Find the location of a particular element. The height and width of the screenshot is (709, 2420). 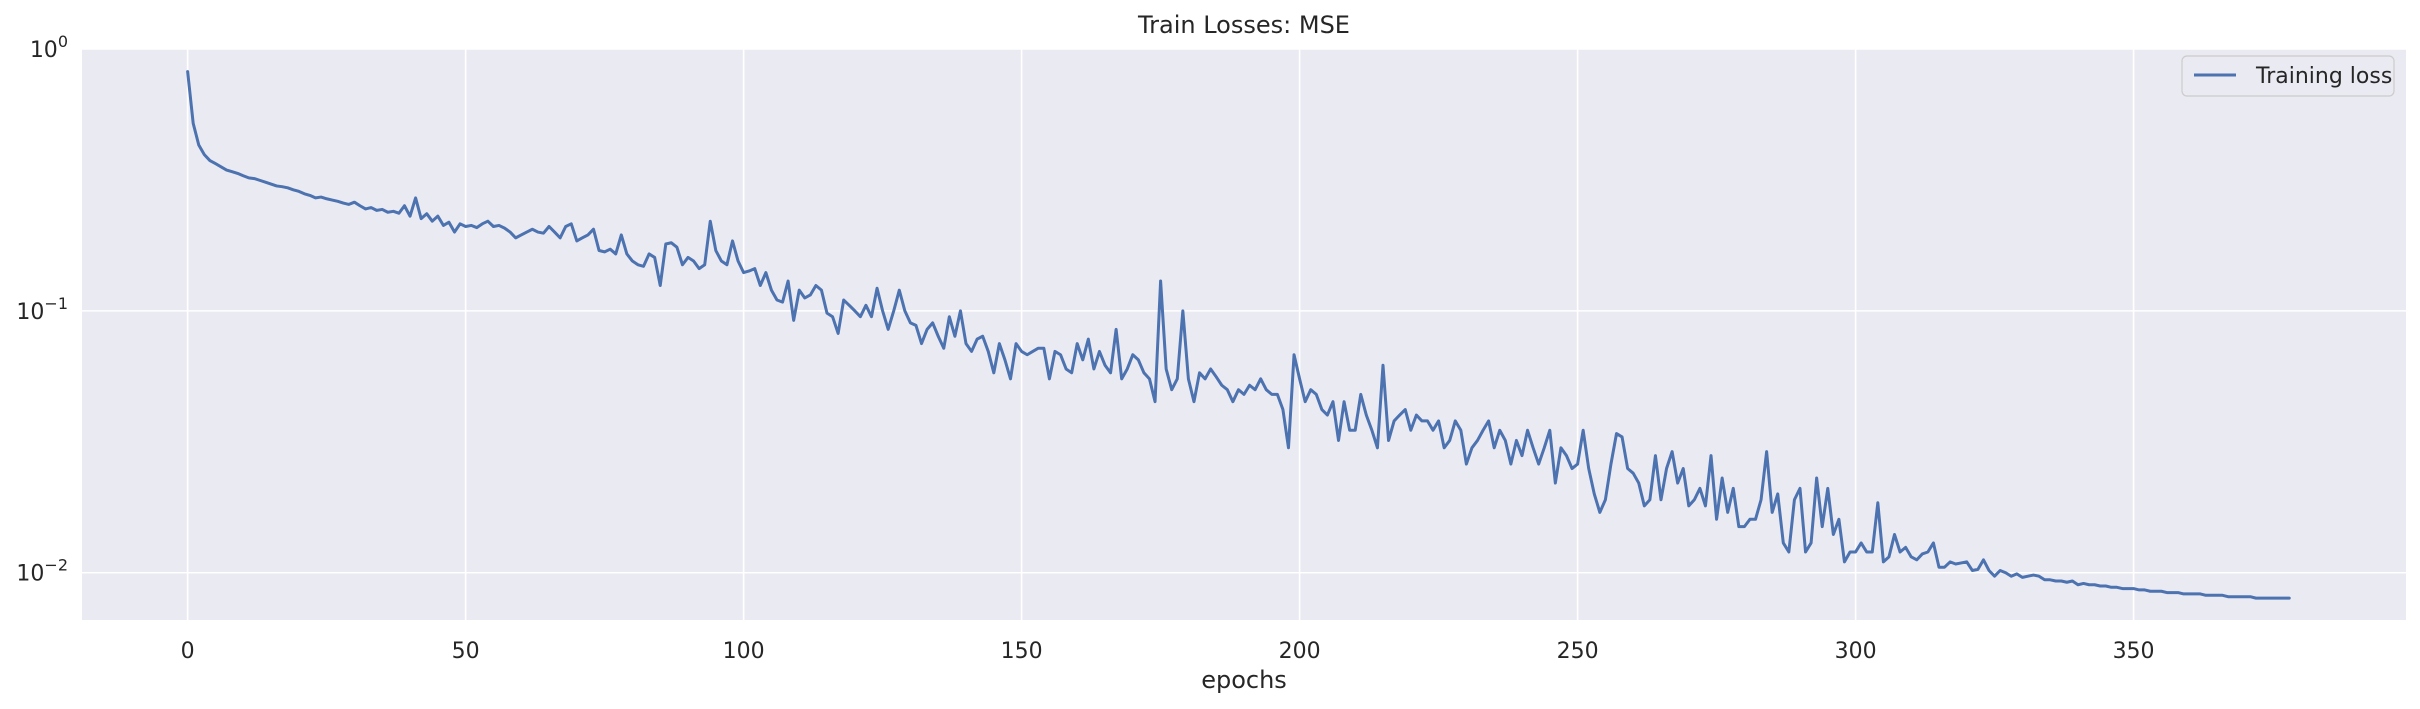

y-tick-label: 10⁻¹ is located at coordinates (42, 309).